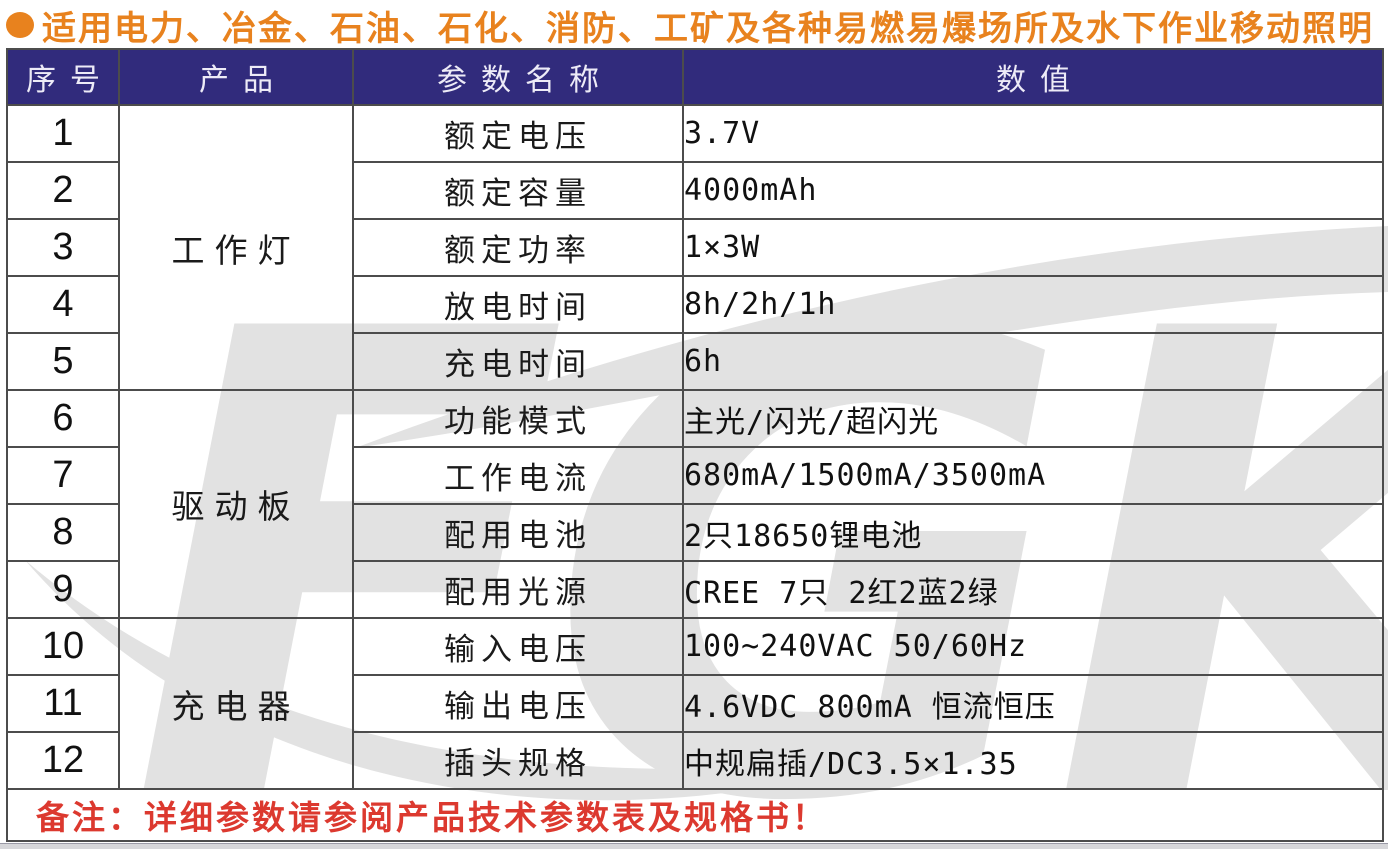  I want to click on row-no: 4, so click(63, 304).